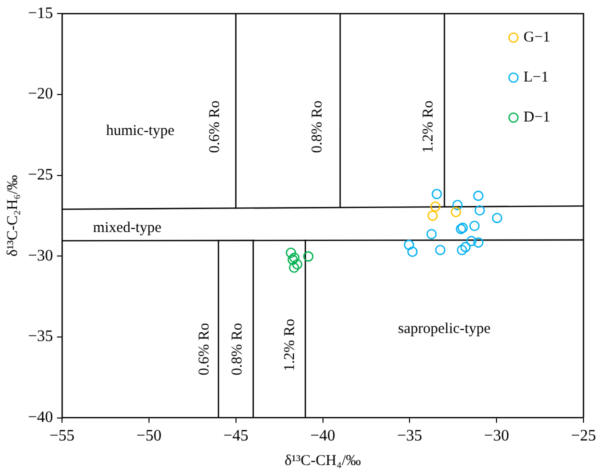 The width and height of the screenshot is (600, 474). I want to click on y-tick-label: −35, so click(41, 337).